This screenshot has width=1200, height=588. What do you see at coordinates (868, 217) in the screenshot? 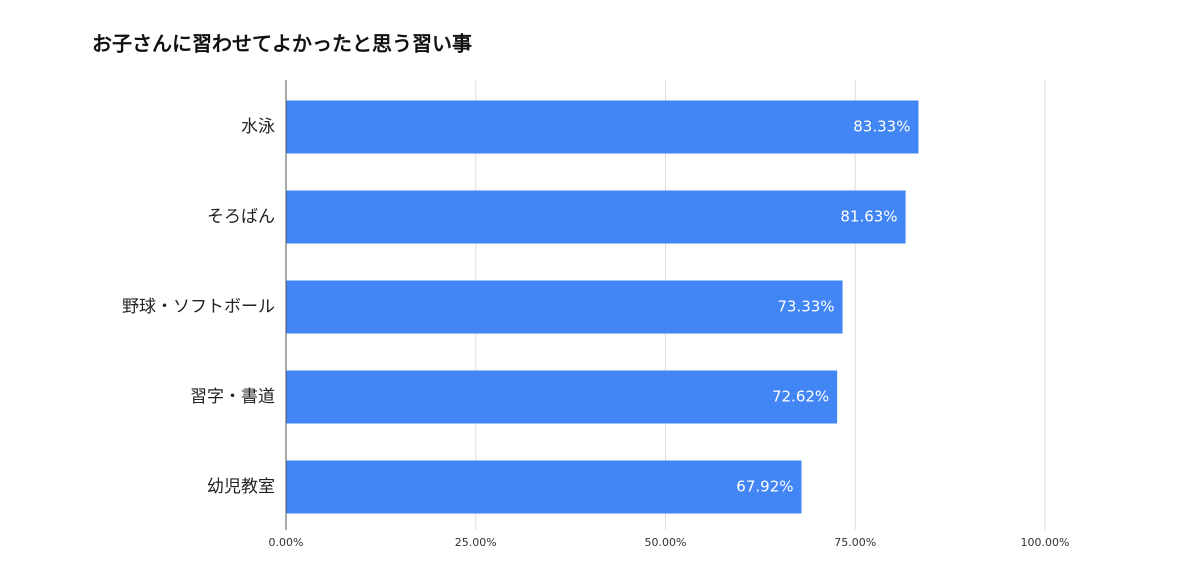
I see `value-label: 81.63%` at bounding box center [868, 217].